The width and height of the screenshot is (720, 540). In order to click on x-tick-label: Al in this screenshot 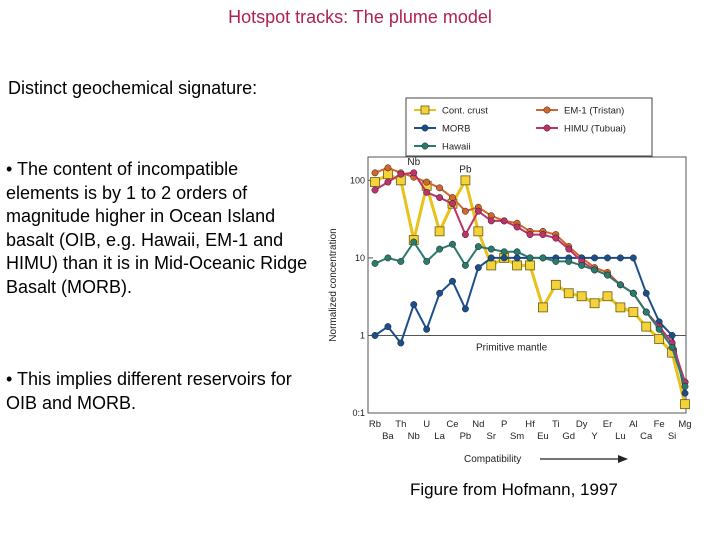, I will do `click(633, 424)`.